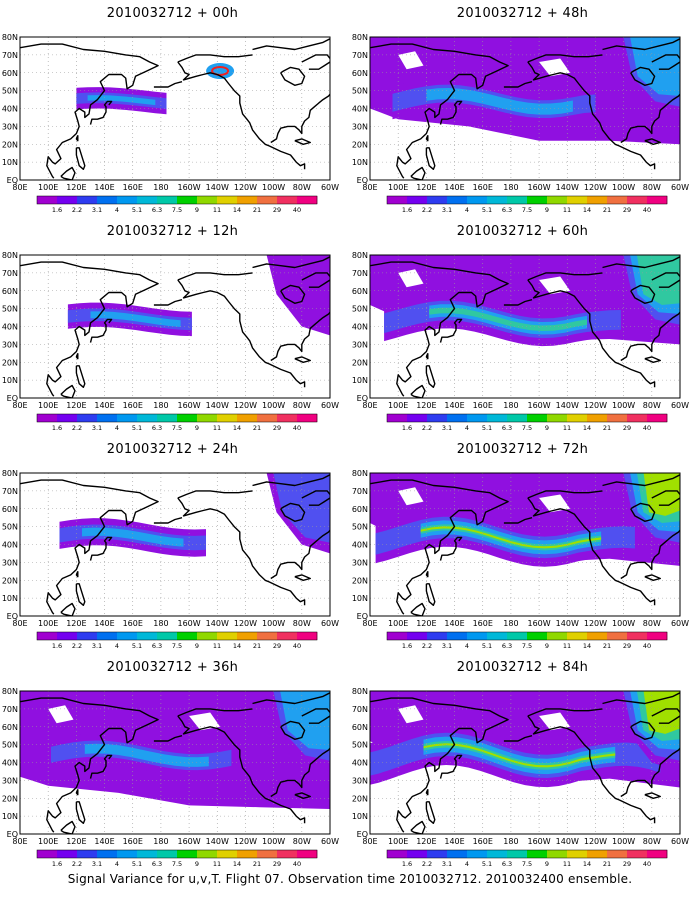  Describe the element at coordinates (555, 67) in the screenshot. I see `variance-gap` at that location.